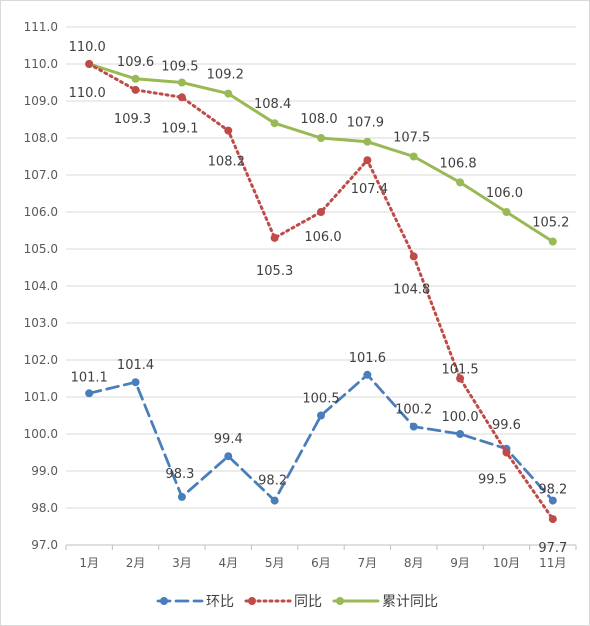 This screenshot has width=590, height=626. Describe the element at coordinates (41, 64) in the screenshot. I see `y-tick-label: 110.0` at that location.